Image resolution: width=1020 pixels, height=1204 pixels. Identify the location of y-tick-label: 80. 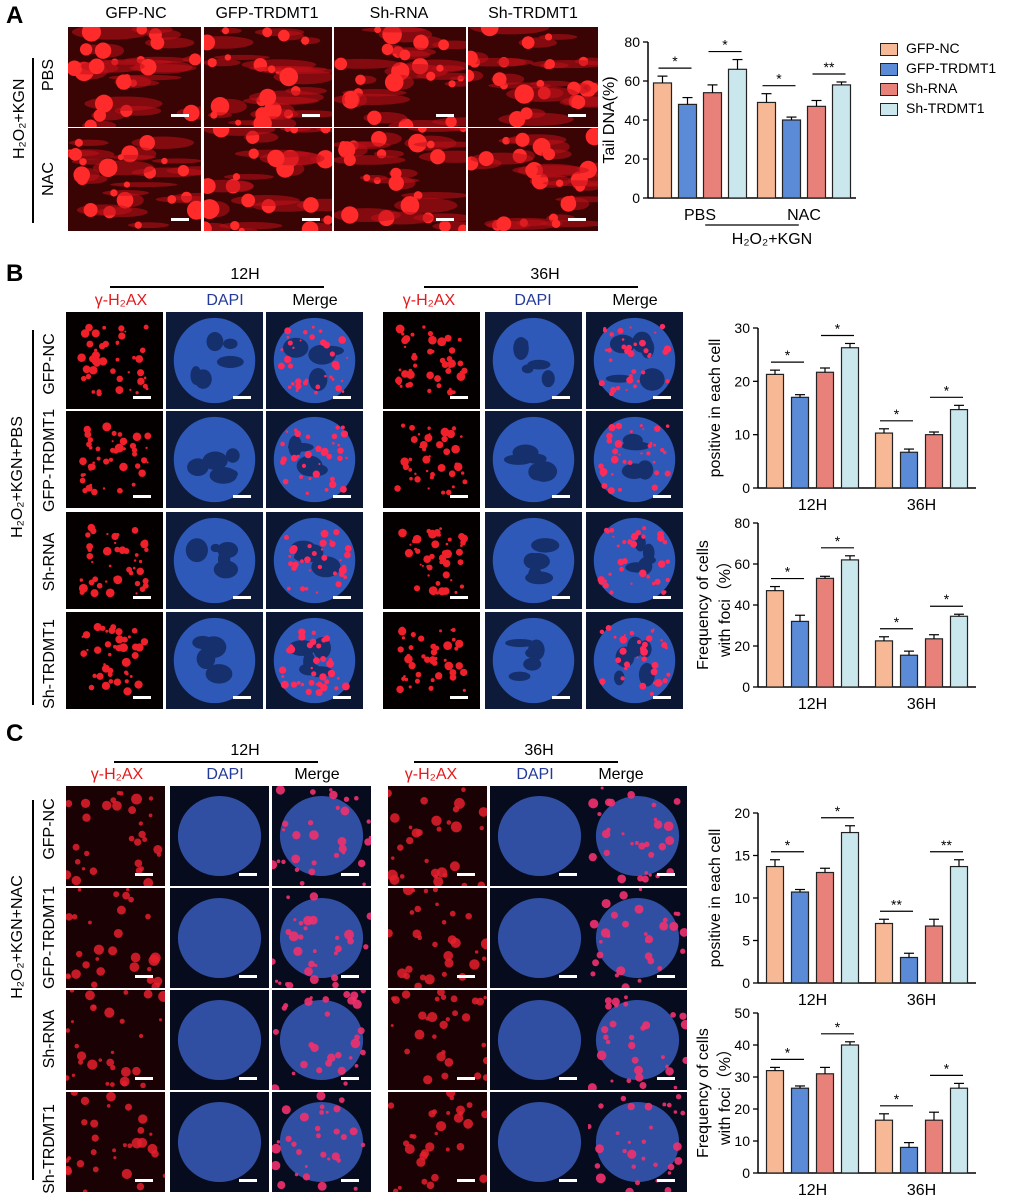
(742, 523).